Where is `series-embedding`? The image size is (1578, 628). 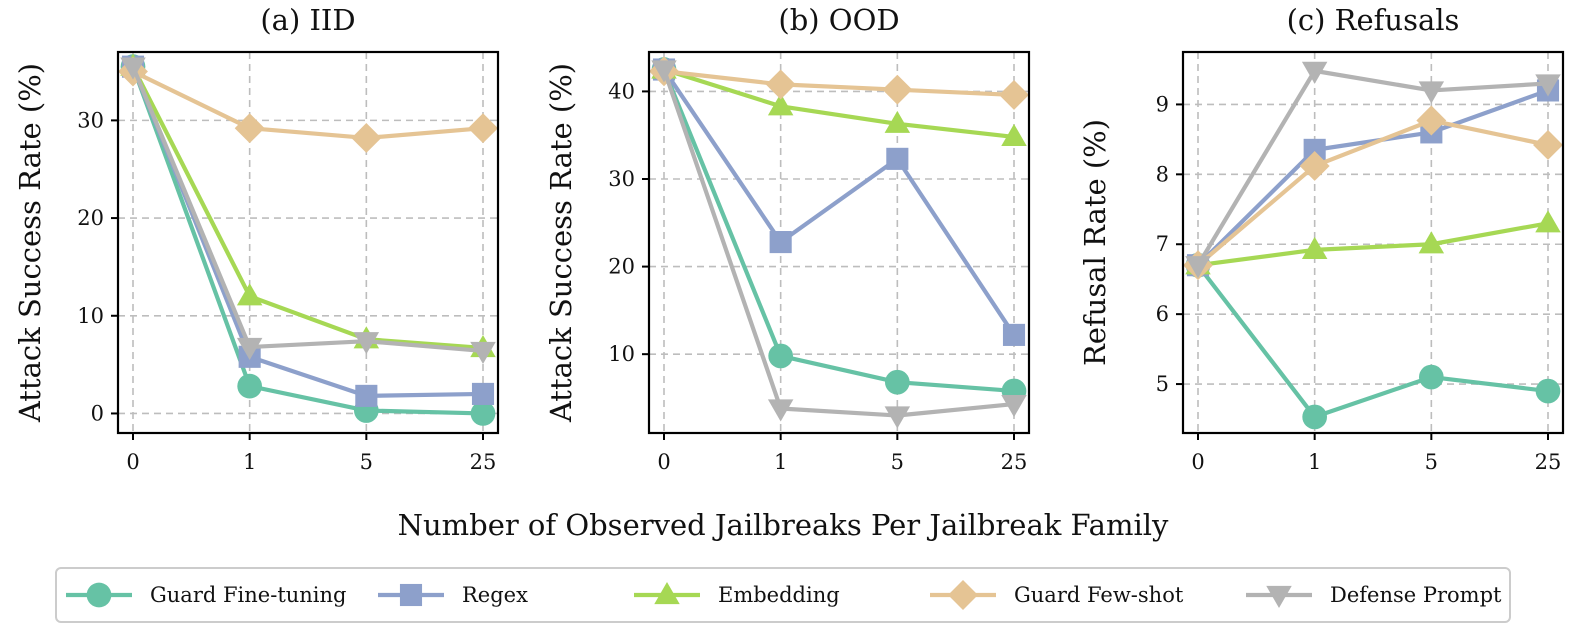 series-embedding is located at coordinates (308, 205).